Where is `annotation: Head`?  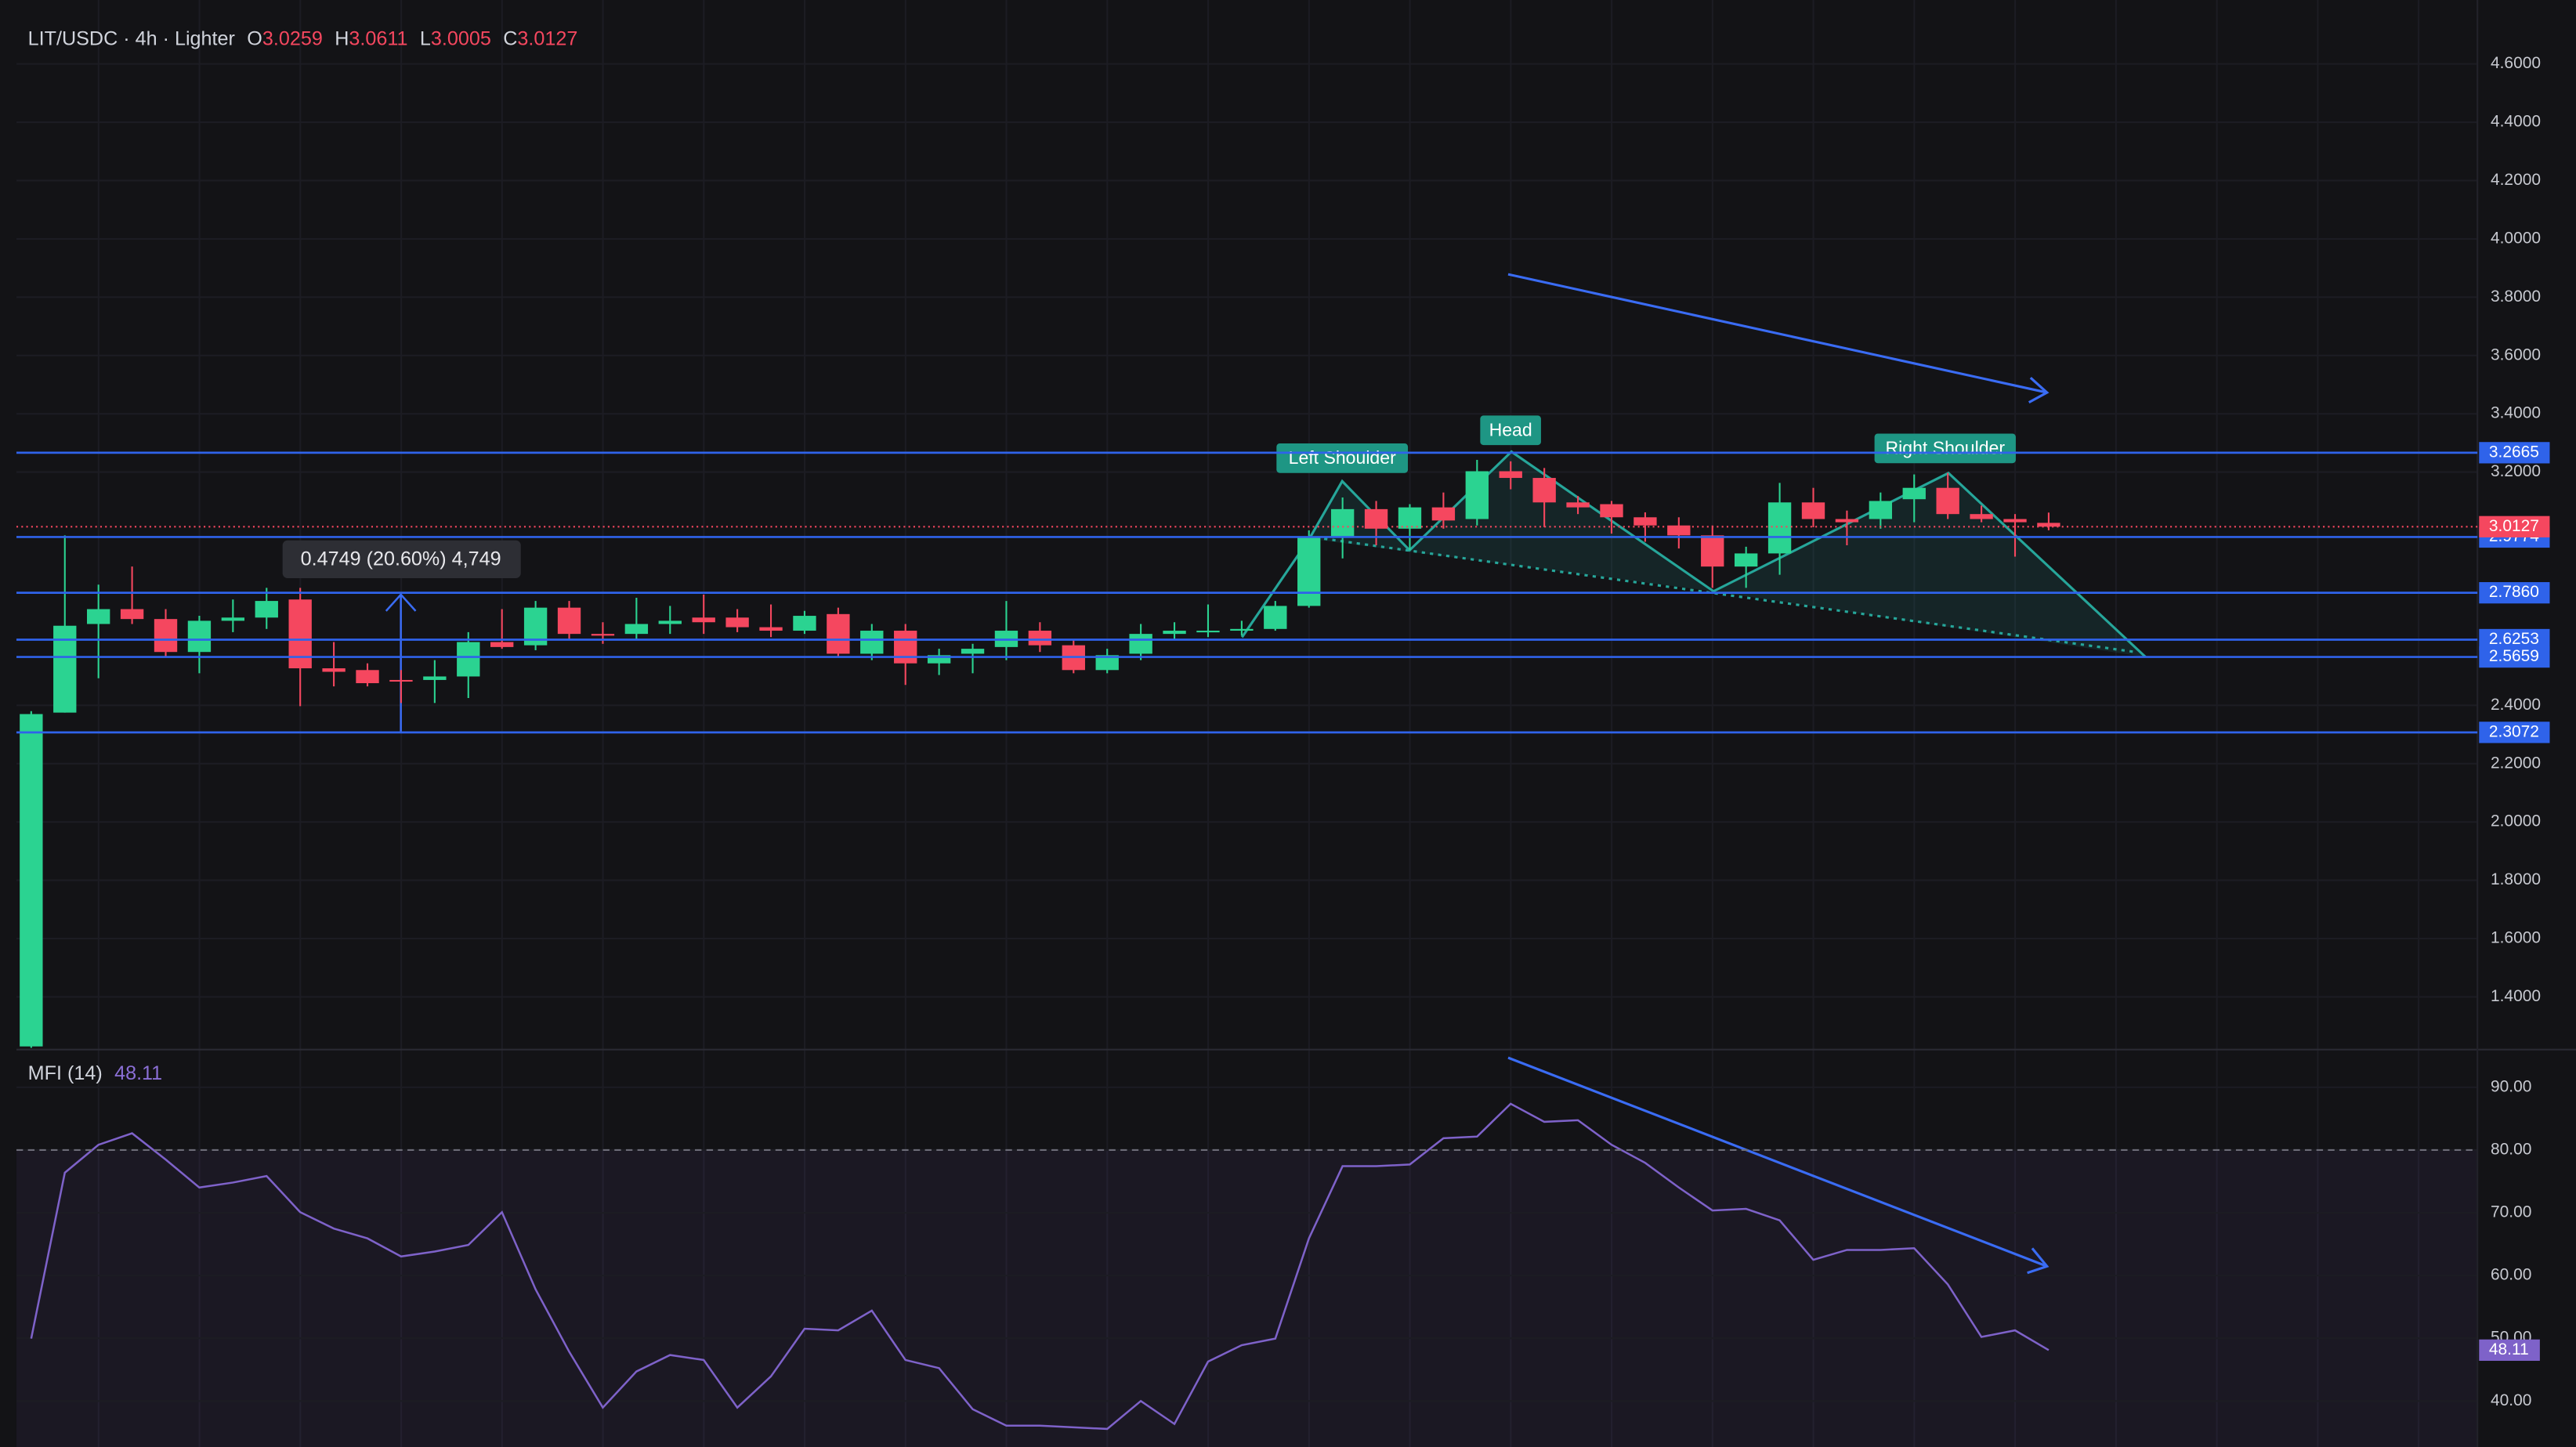
annotation: Head is located at coordinates (1510, 429).